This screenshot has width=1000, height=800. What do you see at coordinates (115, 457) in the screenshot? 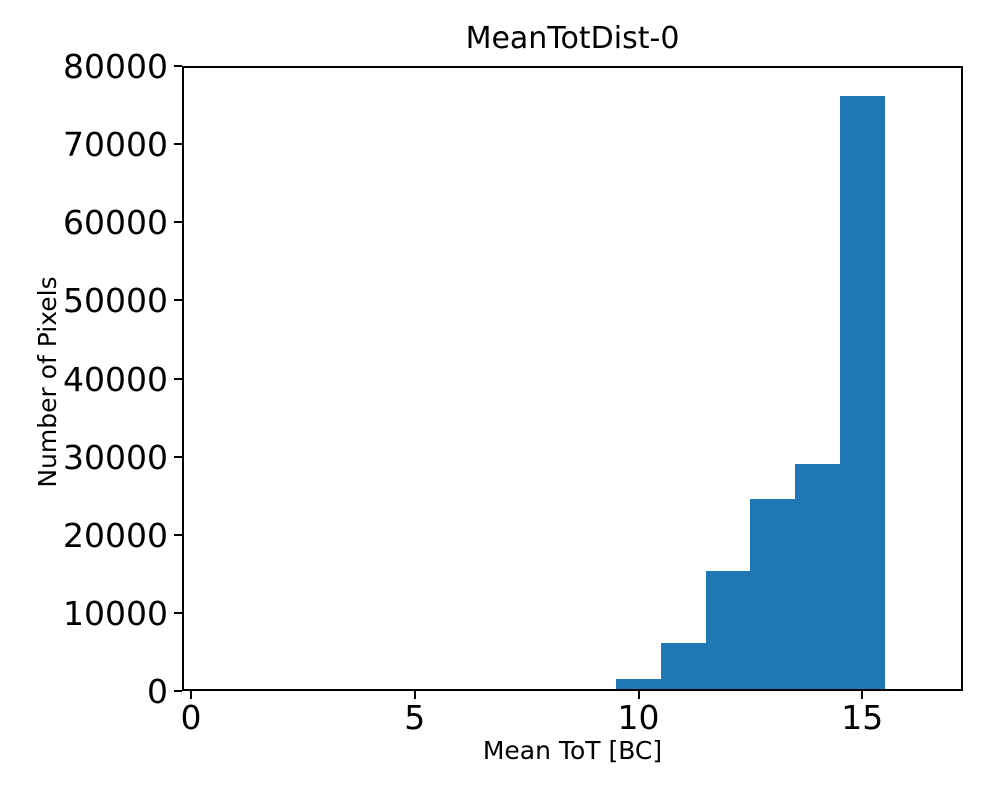
I see `y-tick-label: 30000` at bounding box center [115, 457].